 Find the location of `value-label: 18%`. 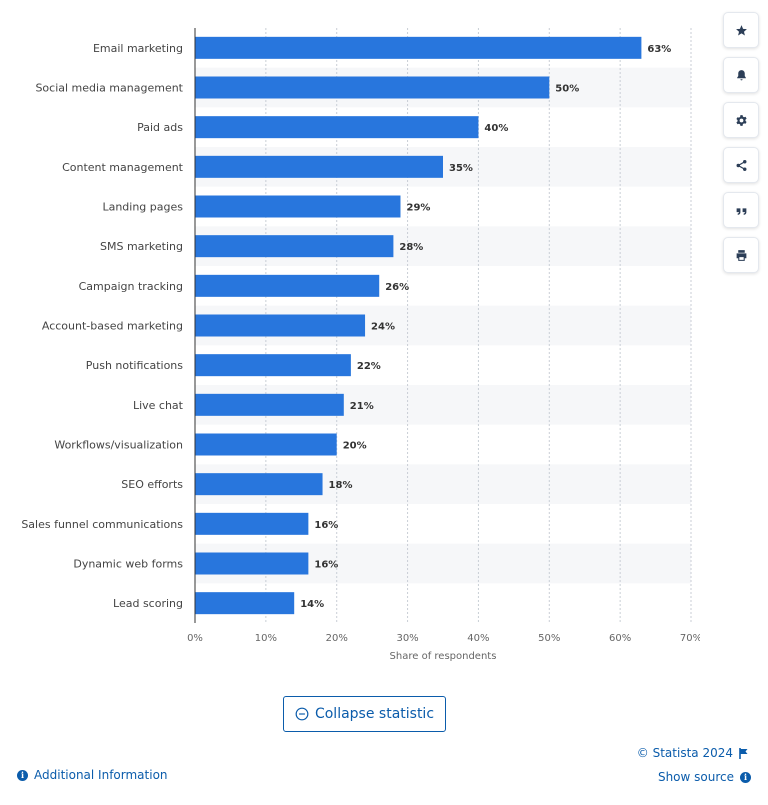

value-label: 18% is located at coordinates (341, 485).